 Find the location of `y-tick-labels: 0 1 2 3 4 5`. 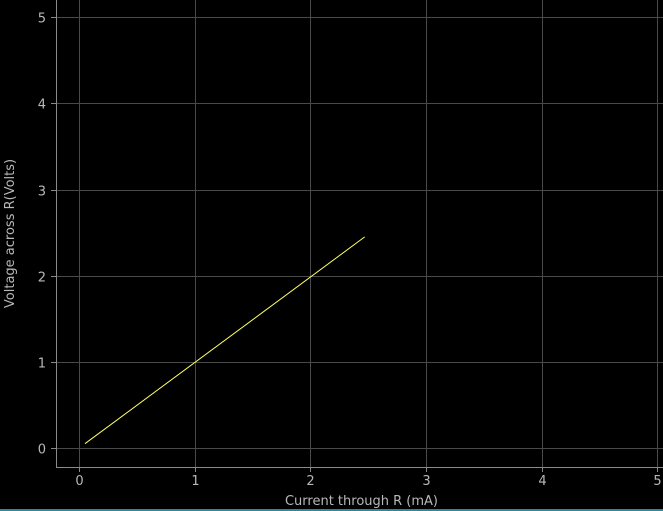

y-tick-labels: 0 1 2 3 4 5 is located at coordinates (42, 235).